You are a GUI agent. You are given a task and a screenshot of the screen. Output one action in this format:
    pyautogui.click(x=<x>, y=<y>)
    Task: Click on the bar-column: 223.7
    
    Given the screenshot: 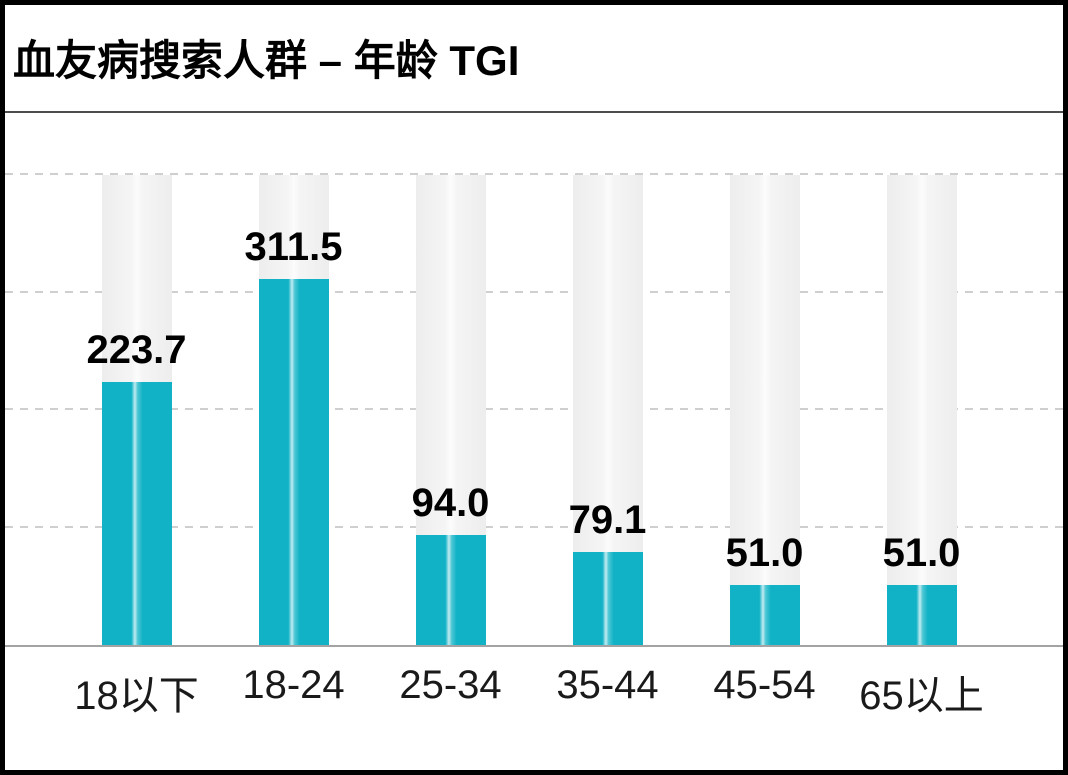 What is the action you would take?
    pyautogui.click(x=136, y=410)
    